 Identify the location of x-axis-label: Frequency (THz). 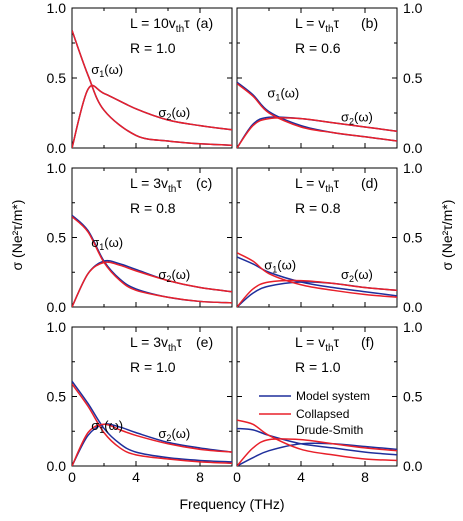
(231, 504).